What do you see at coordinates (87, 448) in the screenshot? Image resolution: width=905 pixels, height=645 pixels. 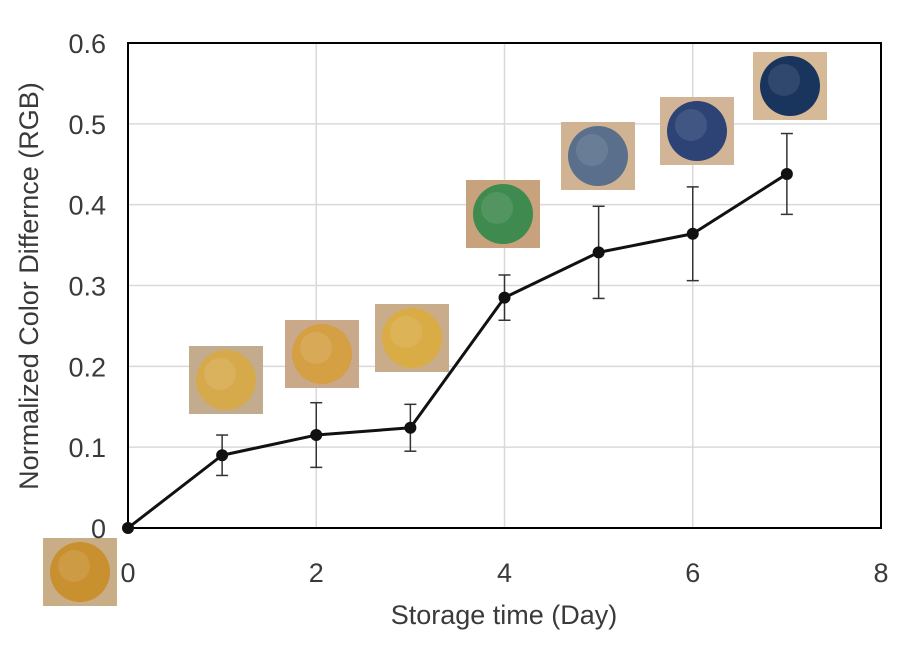 I see `y-tick-label-1: 0.1` at bounding box center [87, 448].